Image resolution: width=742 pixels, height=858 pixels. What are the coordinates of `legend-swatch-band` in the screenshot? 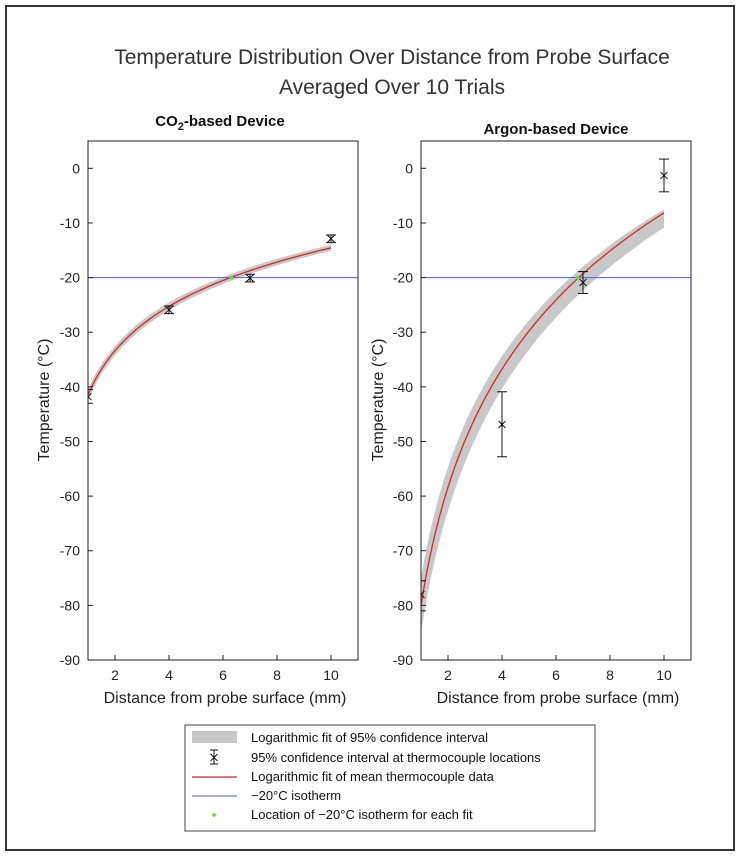 It's located at (214, 737).